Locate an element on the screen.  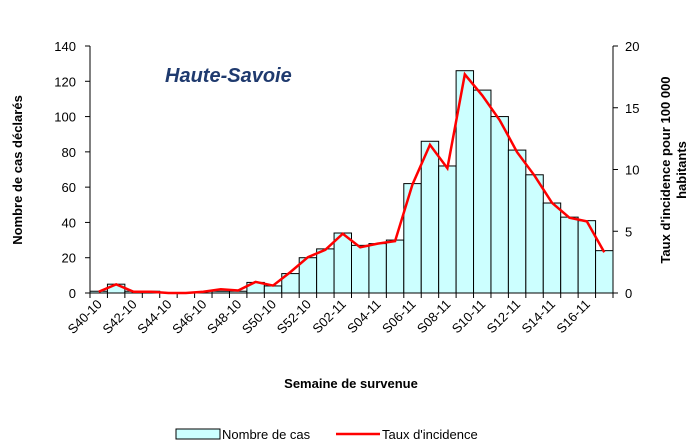
y-tick-label: 120 is located at coordinates (65, 81).